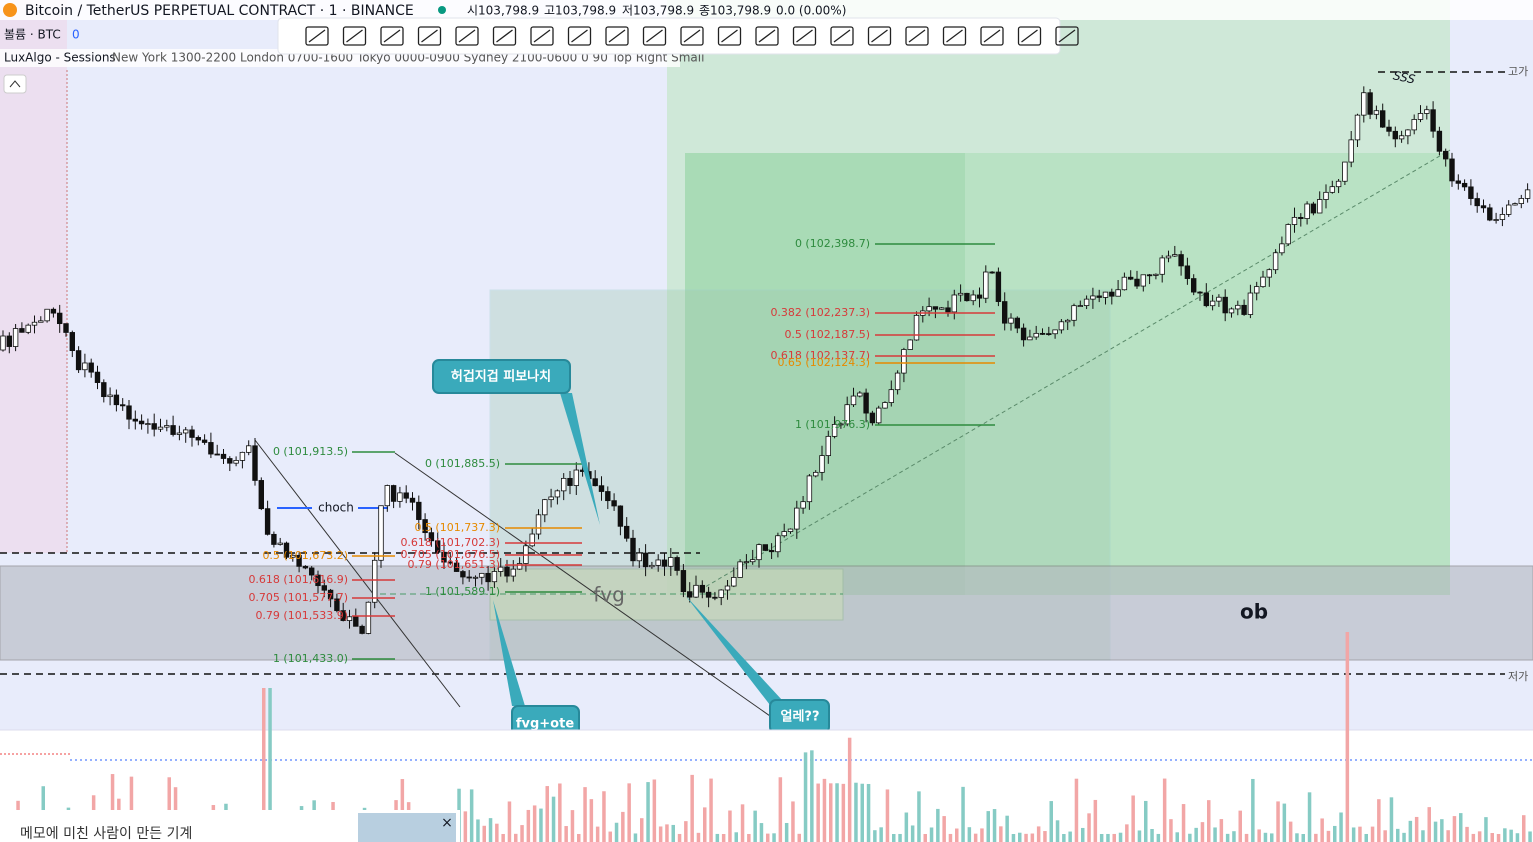  Describe the element at coordinates (733, 650) in the screenshot. I see `callout-pointer` at that location.